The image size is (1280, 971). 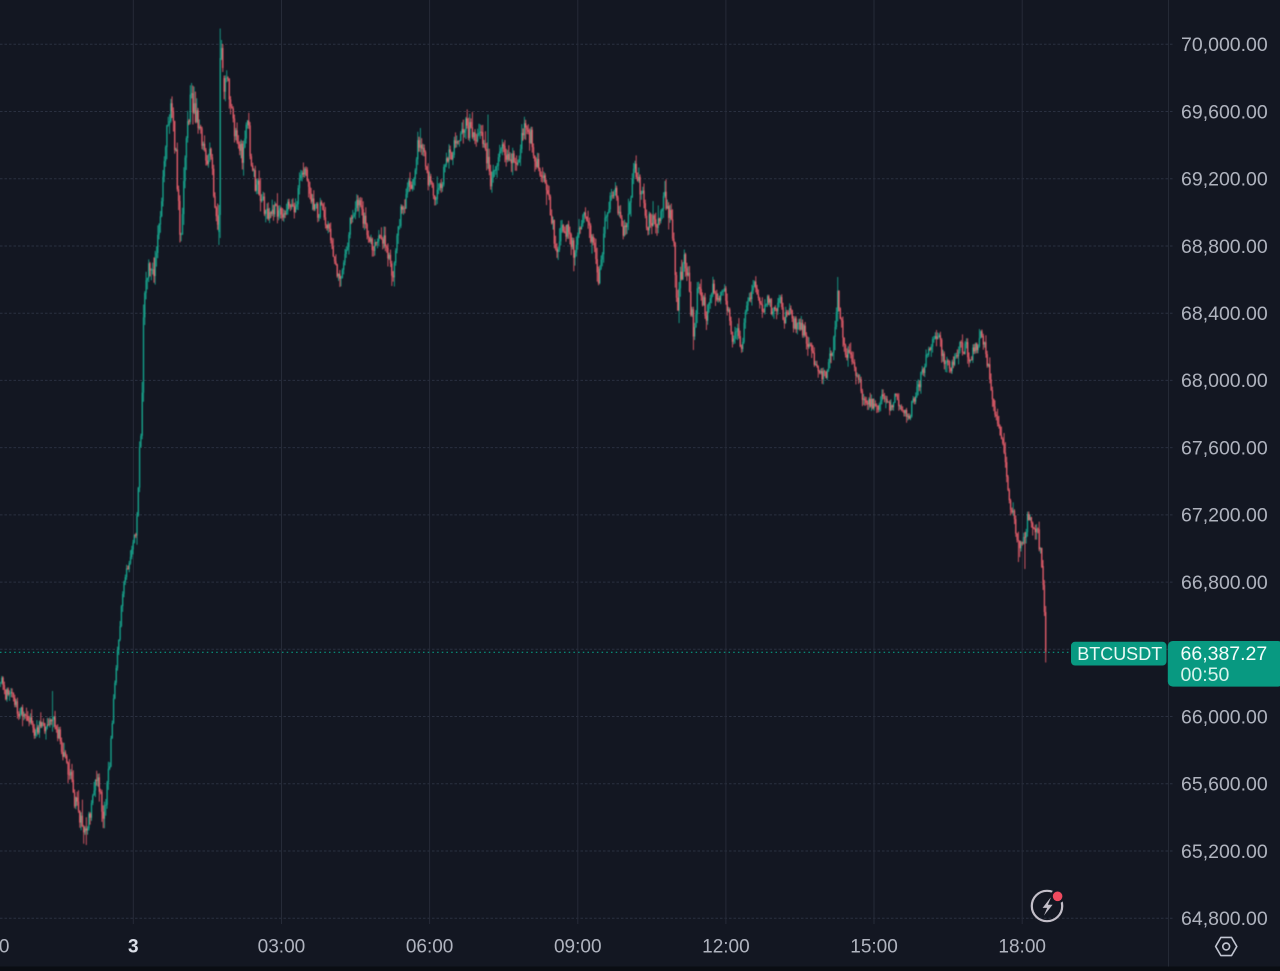 What do you see at coordinates (1224, 314) in the screenshot?
I see `svg-text: 68,400.00` at bounding box center [1224, 314].